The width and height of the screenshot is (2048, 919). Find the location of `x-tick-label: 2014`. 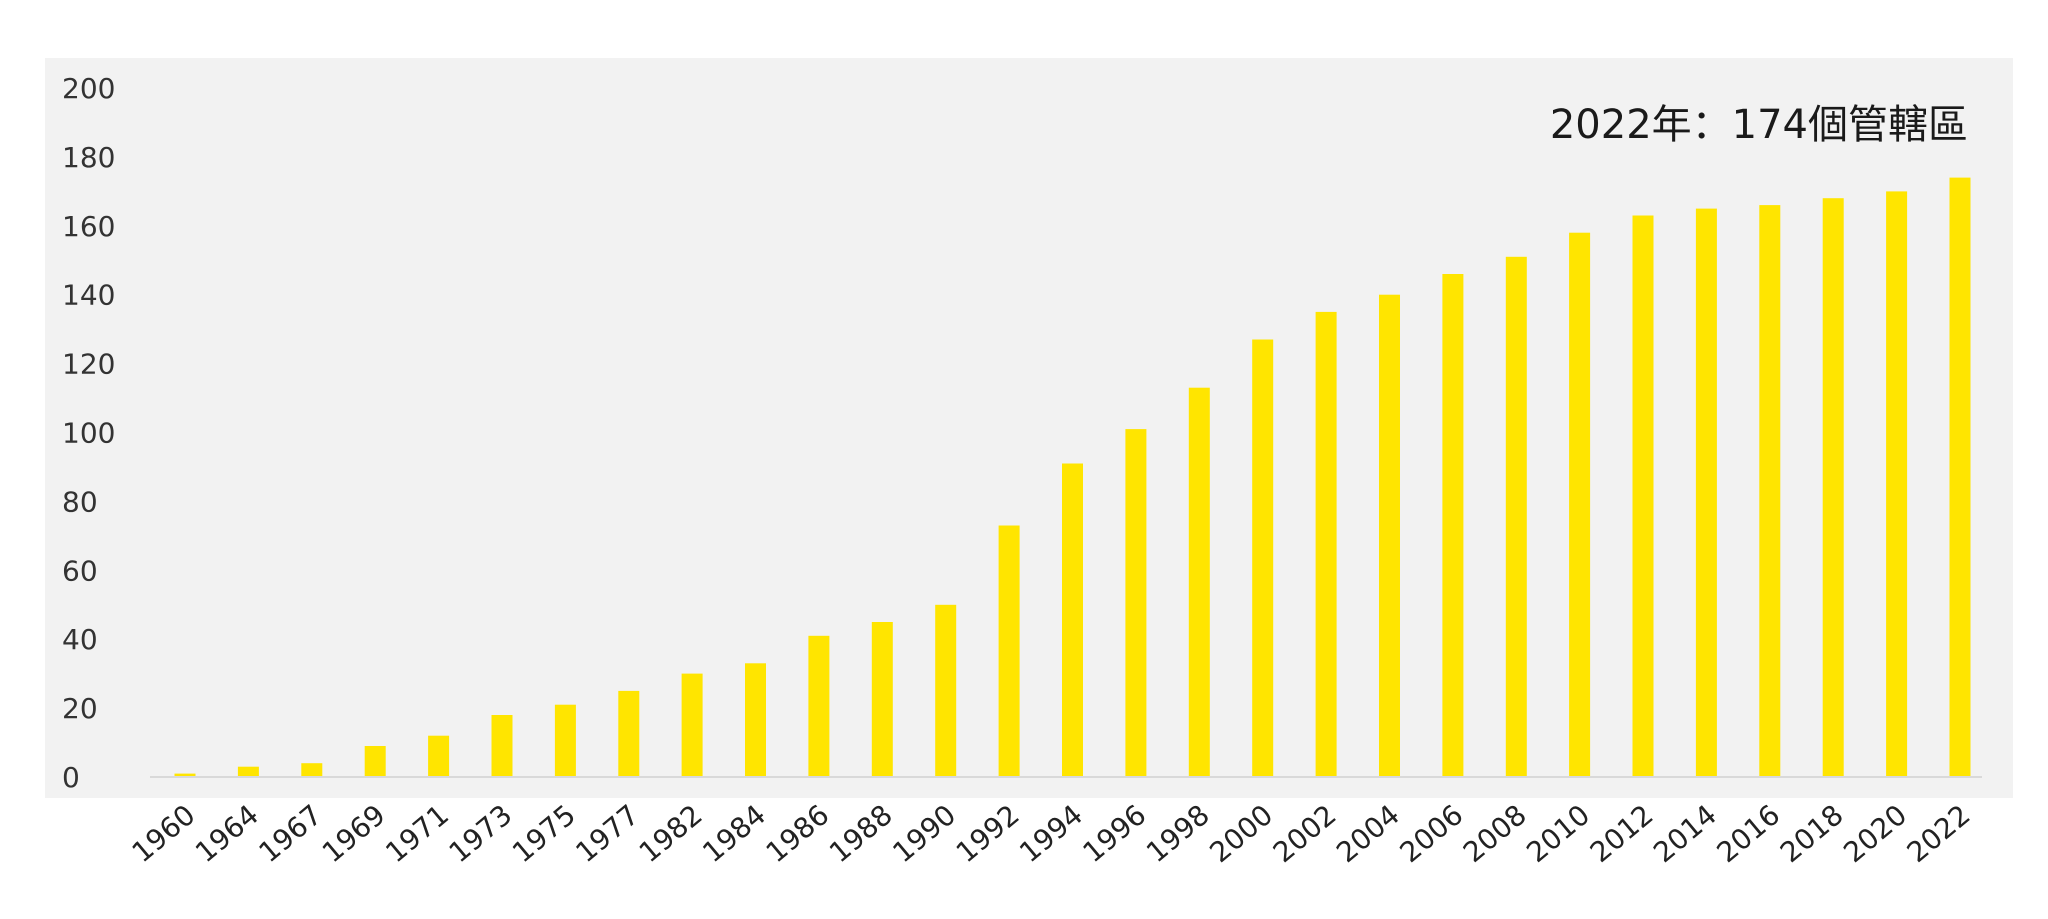

x-tick-label: 2014 is located at coordinates (1685, 833).